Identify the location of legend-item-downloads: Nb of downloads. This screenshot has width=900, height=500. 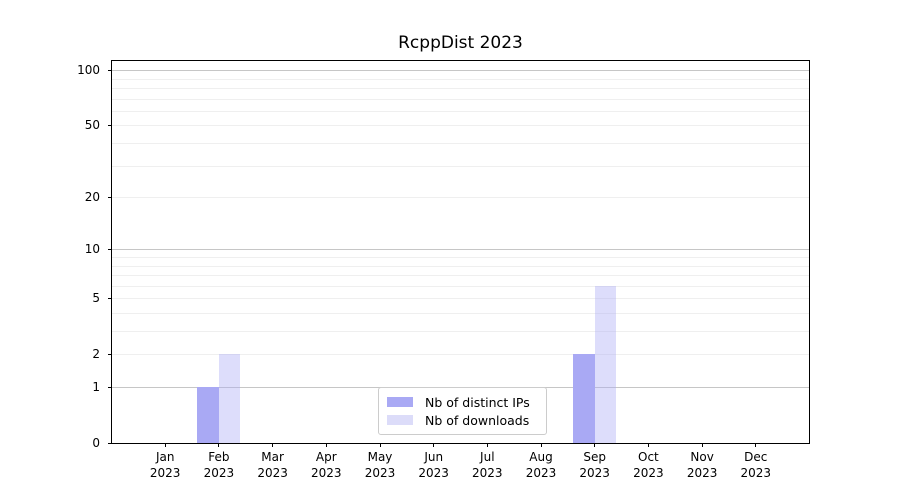
(462, 420).